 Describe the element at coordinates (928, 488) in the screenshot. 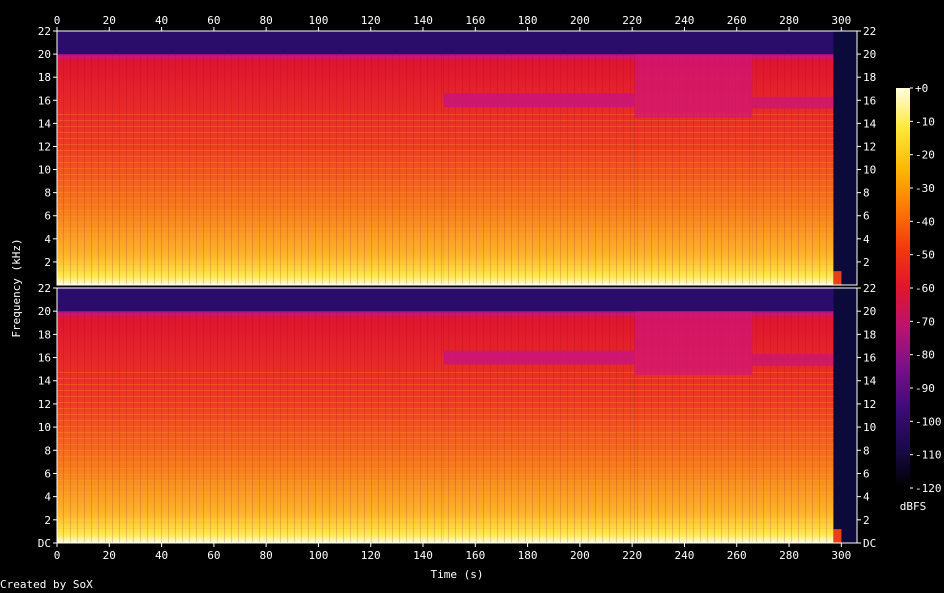

I see `colorbar-tick-label: -120` at that location.